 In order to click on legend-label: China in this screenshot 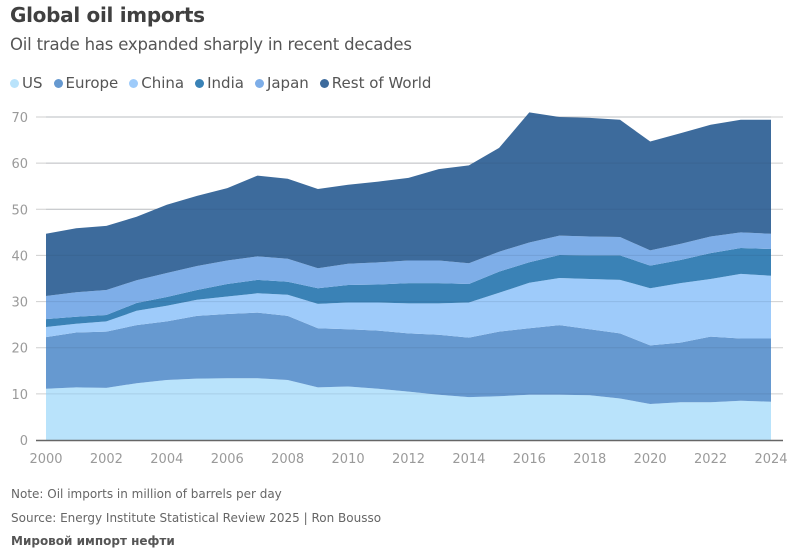, I will do `click(163, 83)`.